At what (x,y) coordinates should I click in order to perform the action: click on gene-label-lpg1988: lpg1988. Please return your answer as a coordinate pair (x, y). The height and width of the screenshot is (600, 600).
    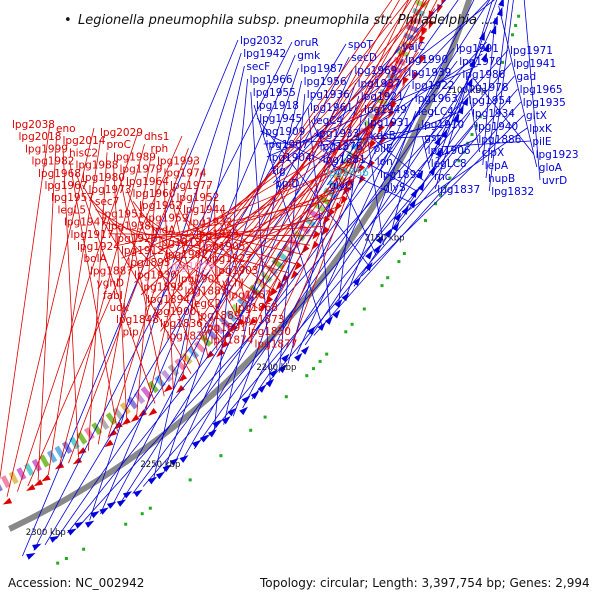
    Looking at the image, I should click on (97, 166).